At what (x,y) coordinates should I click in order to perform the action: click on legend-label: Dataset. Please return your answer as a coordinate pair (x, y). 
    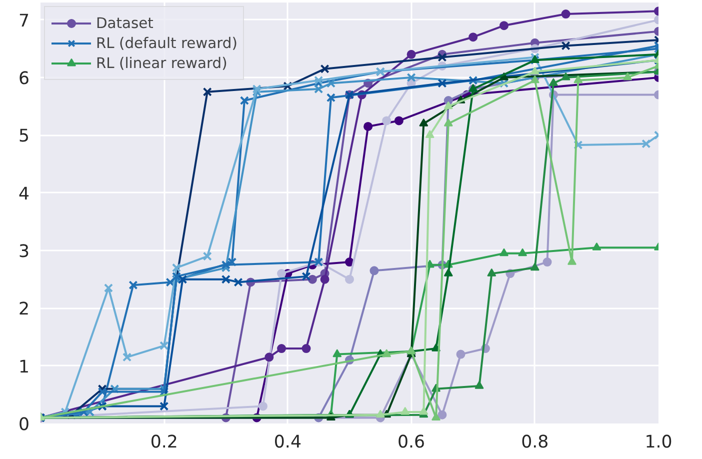
    Looking at the image, I should click on (125, 23).